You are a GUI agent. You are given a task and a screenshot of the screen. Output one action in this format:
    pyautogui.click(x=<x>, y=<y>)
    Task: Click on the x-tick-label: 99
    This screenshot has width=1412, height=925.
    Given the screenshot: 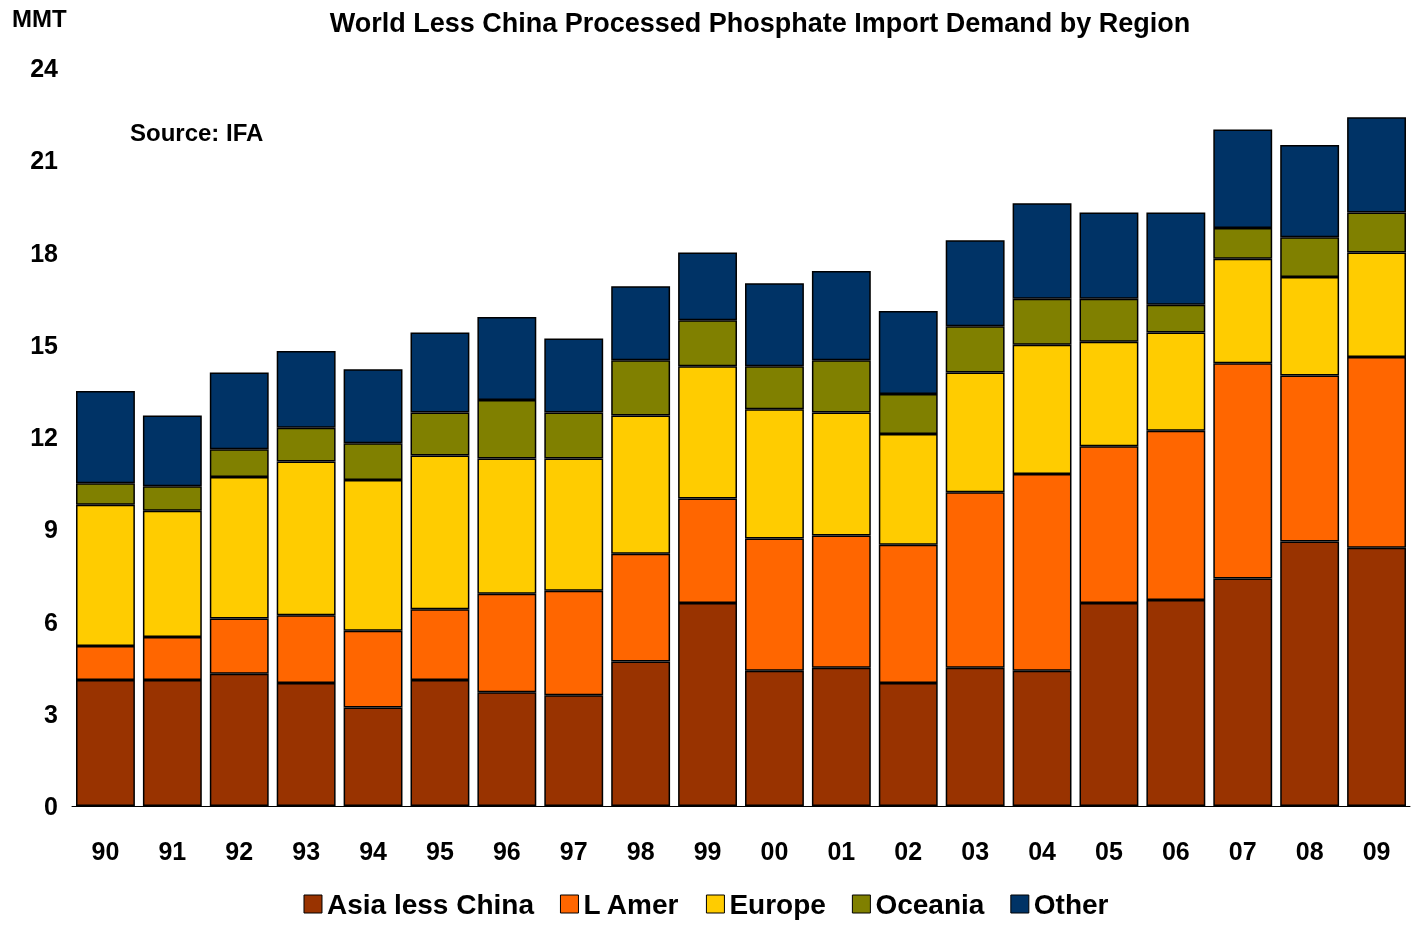 What is the action you would take?
    pyautogui.click(x=707, y=850)
    